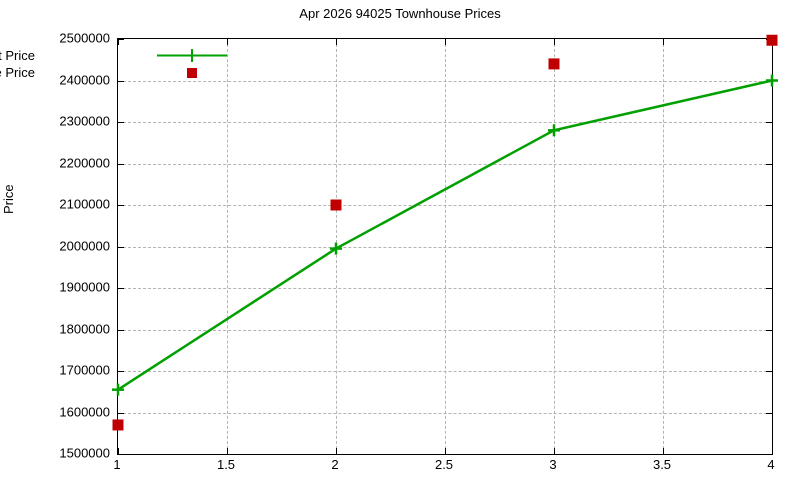 This screenshot has height=480, width=800. What do you see at coordinates (84, 453) in the screenshot?
I see `y-axis-tick-label: 1500000` at bounding box center [84, 453].